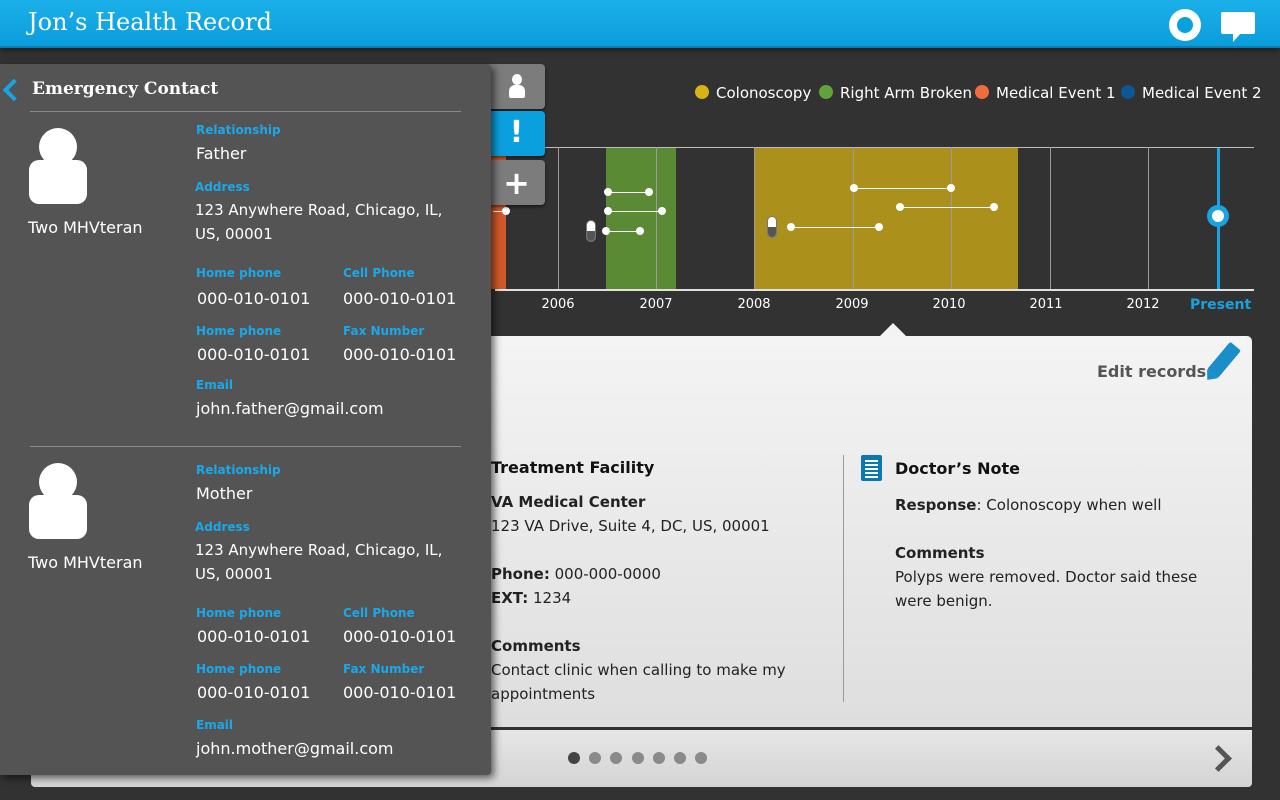  I want to click on present-marker, so click(1218, 216).